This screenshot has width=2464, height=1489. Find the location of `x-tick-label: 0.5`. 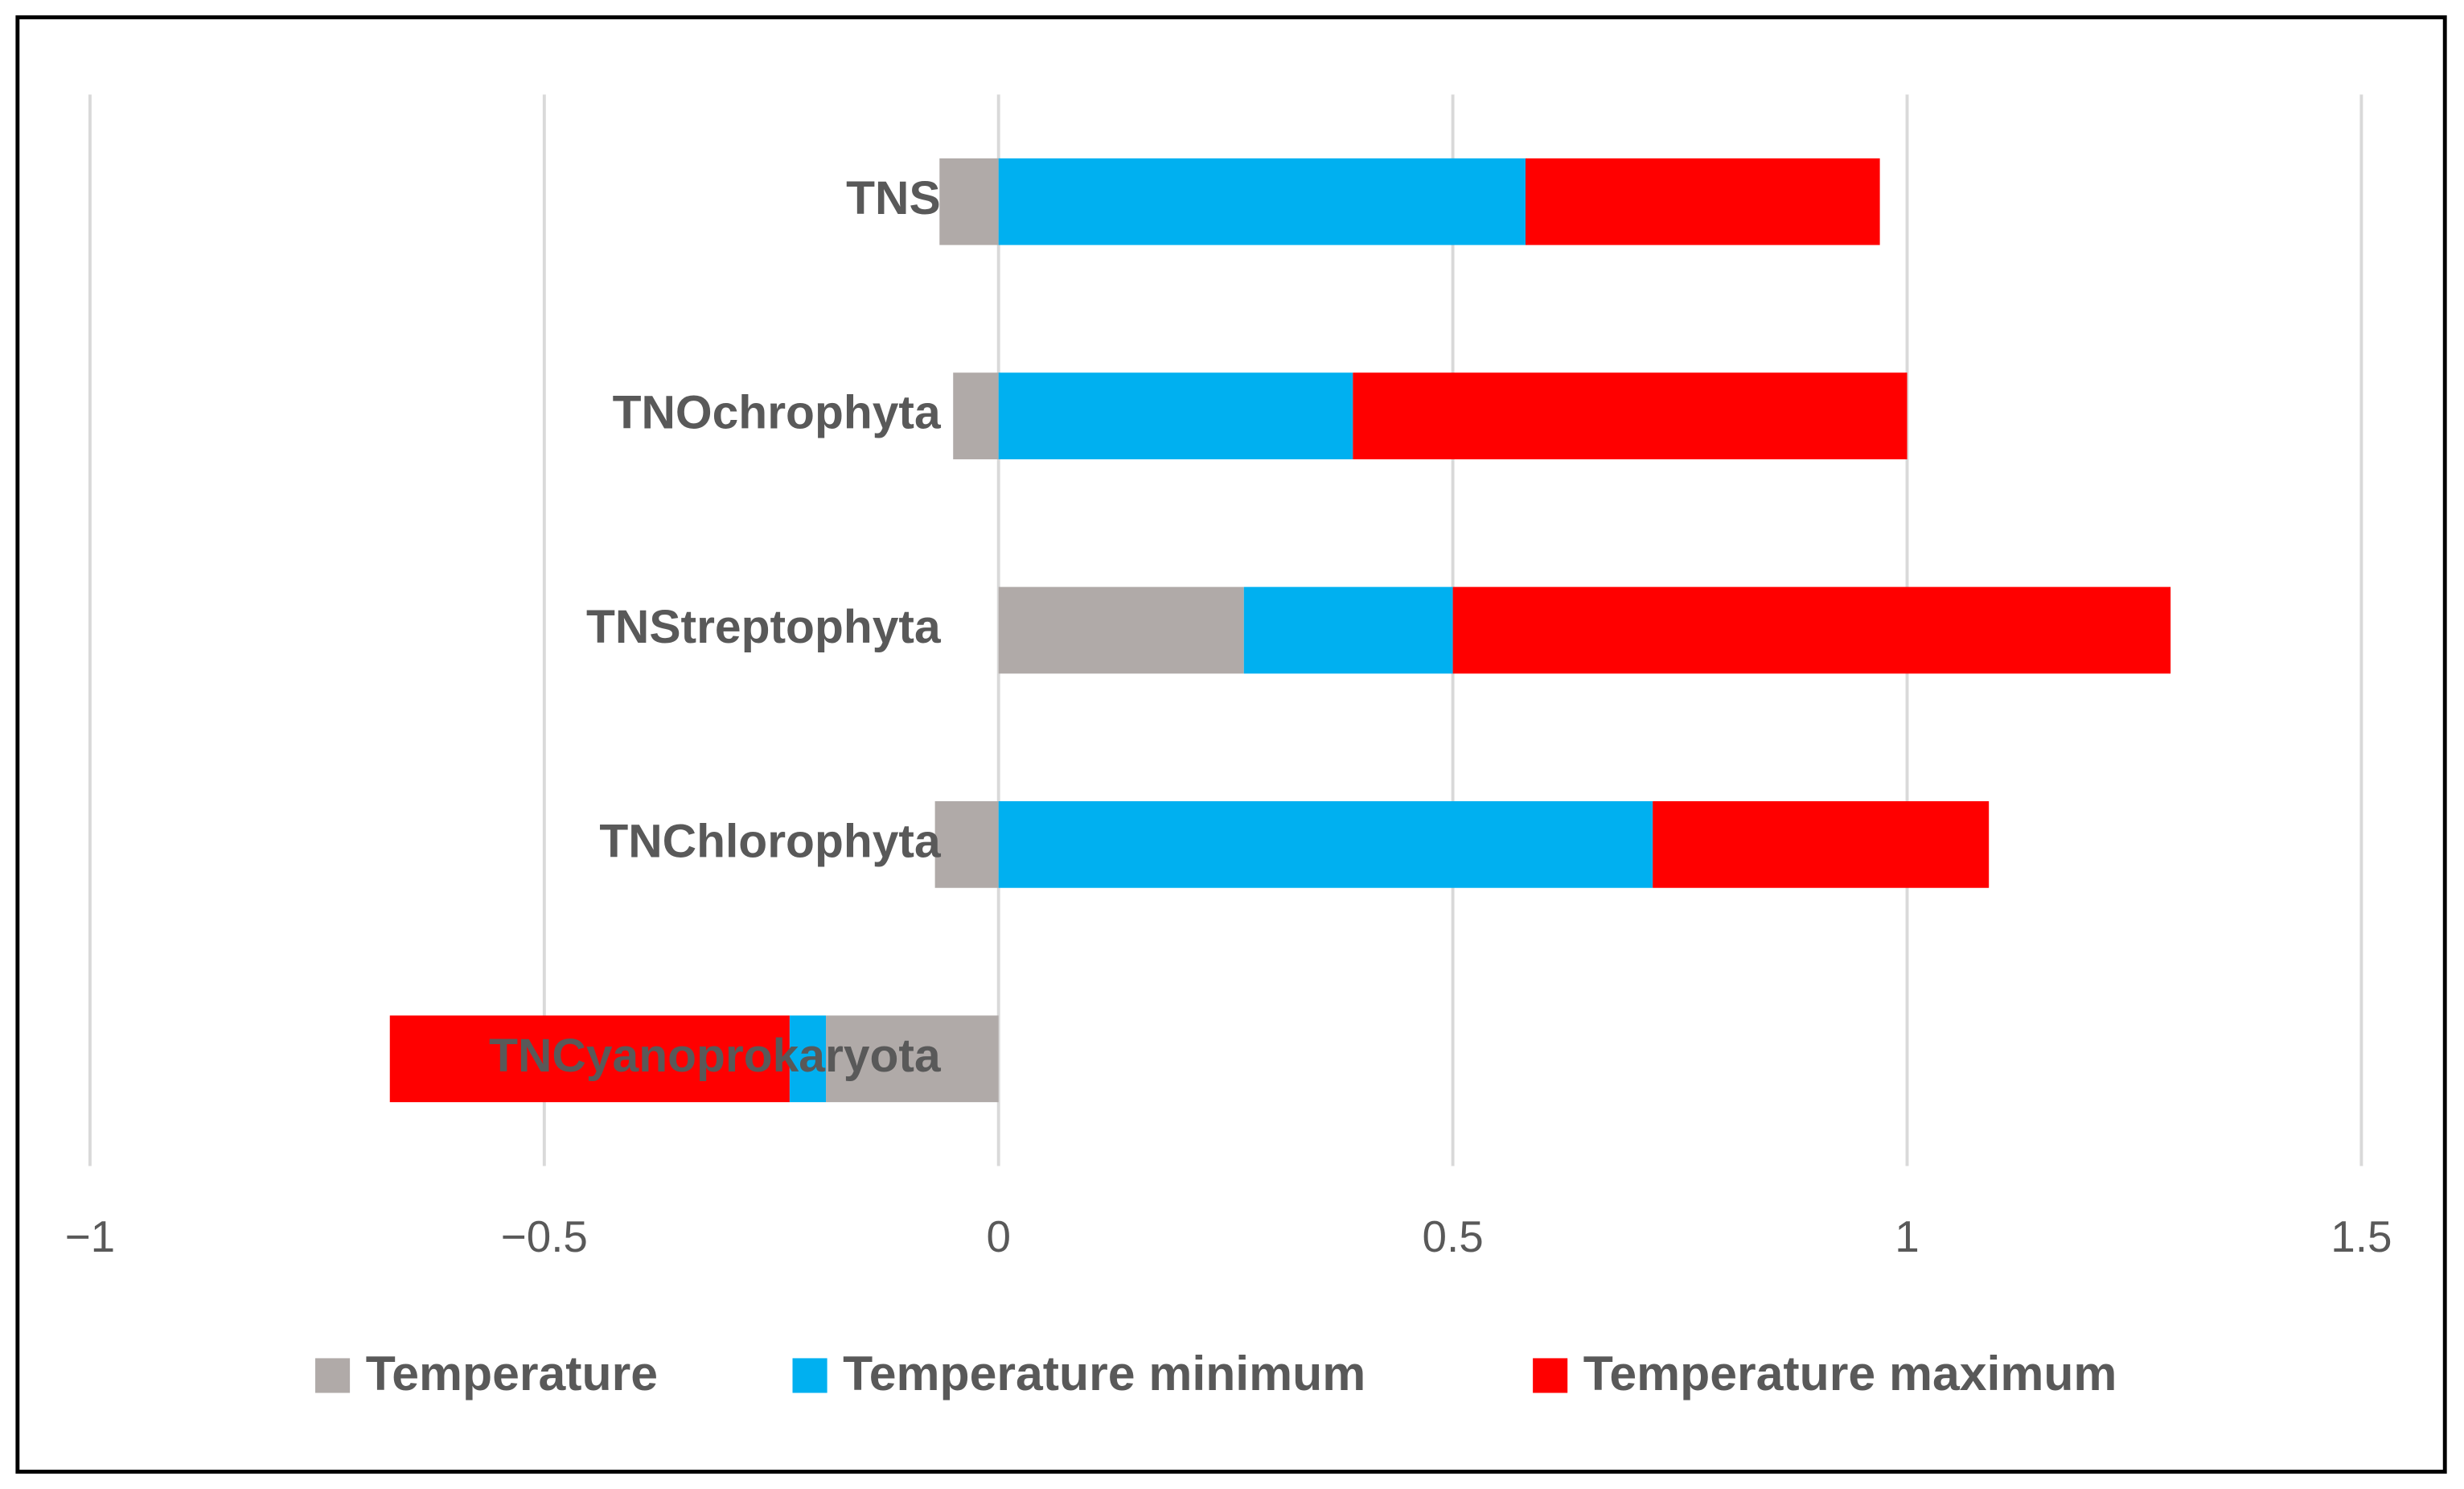

x-tick-label: 0.5 is located at coordinates (1453, 1236).